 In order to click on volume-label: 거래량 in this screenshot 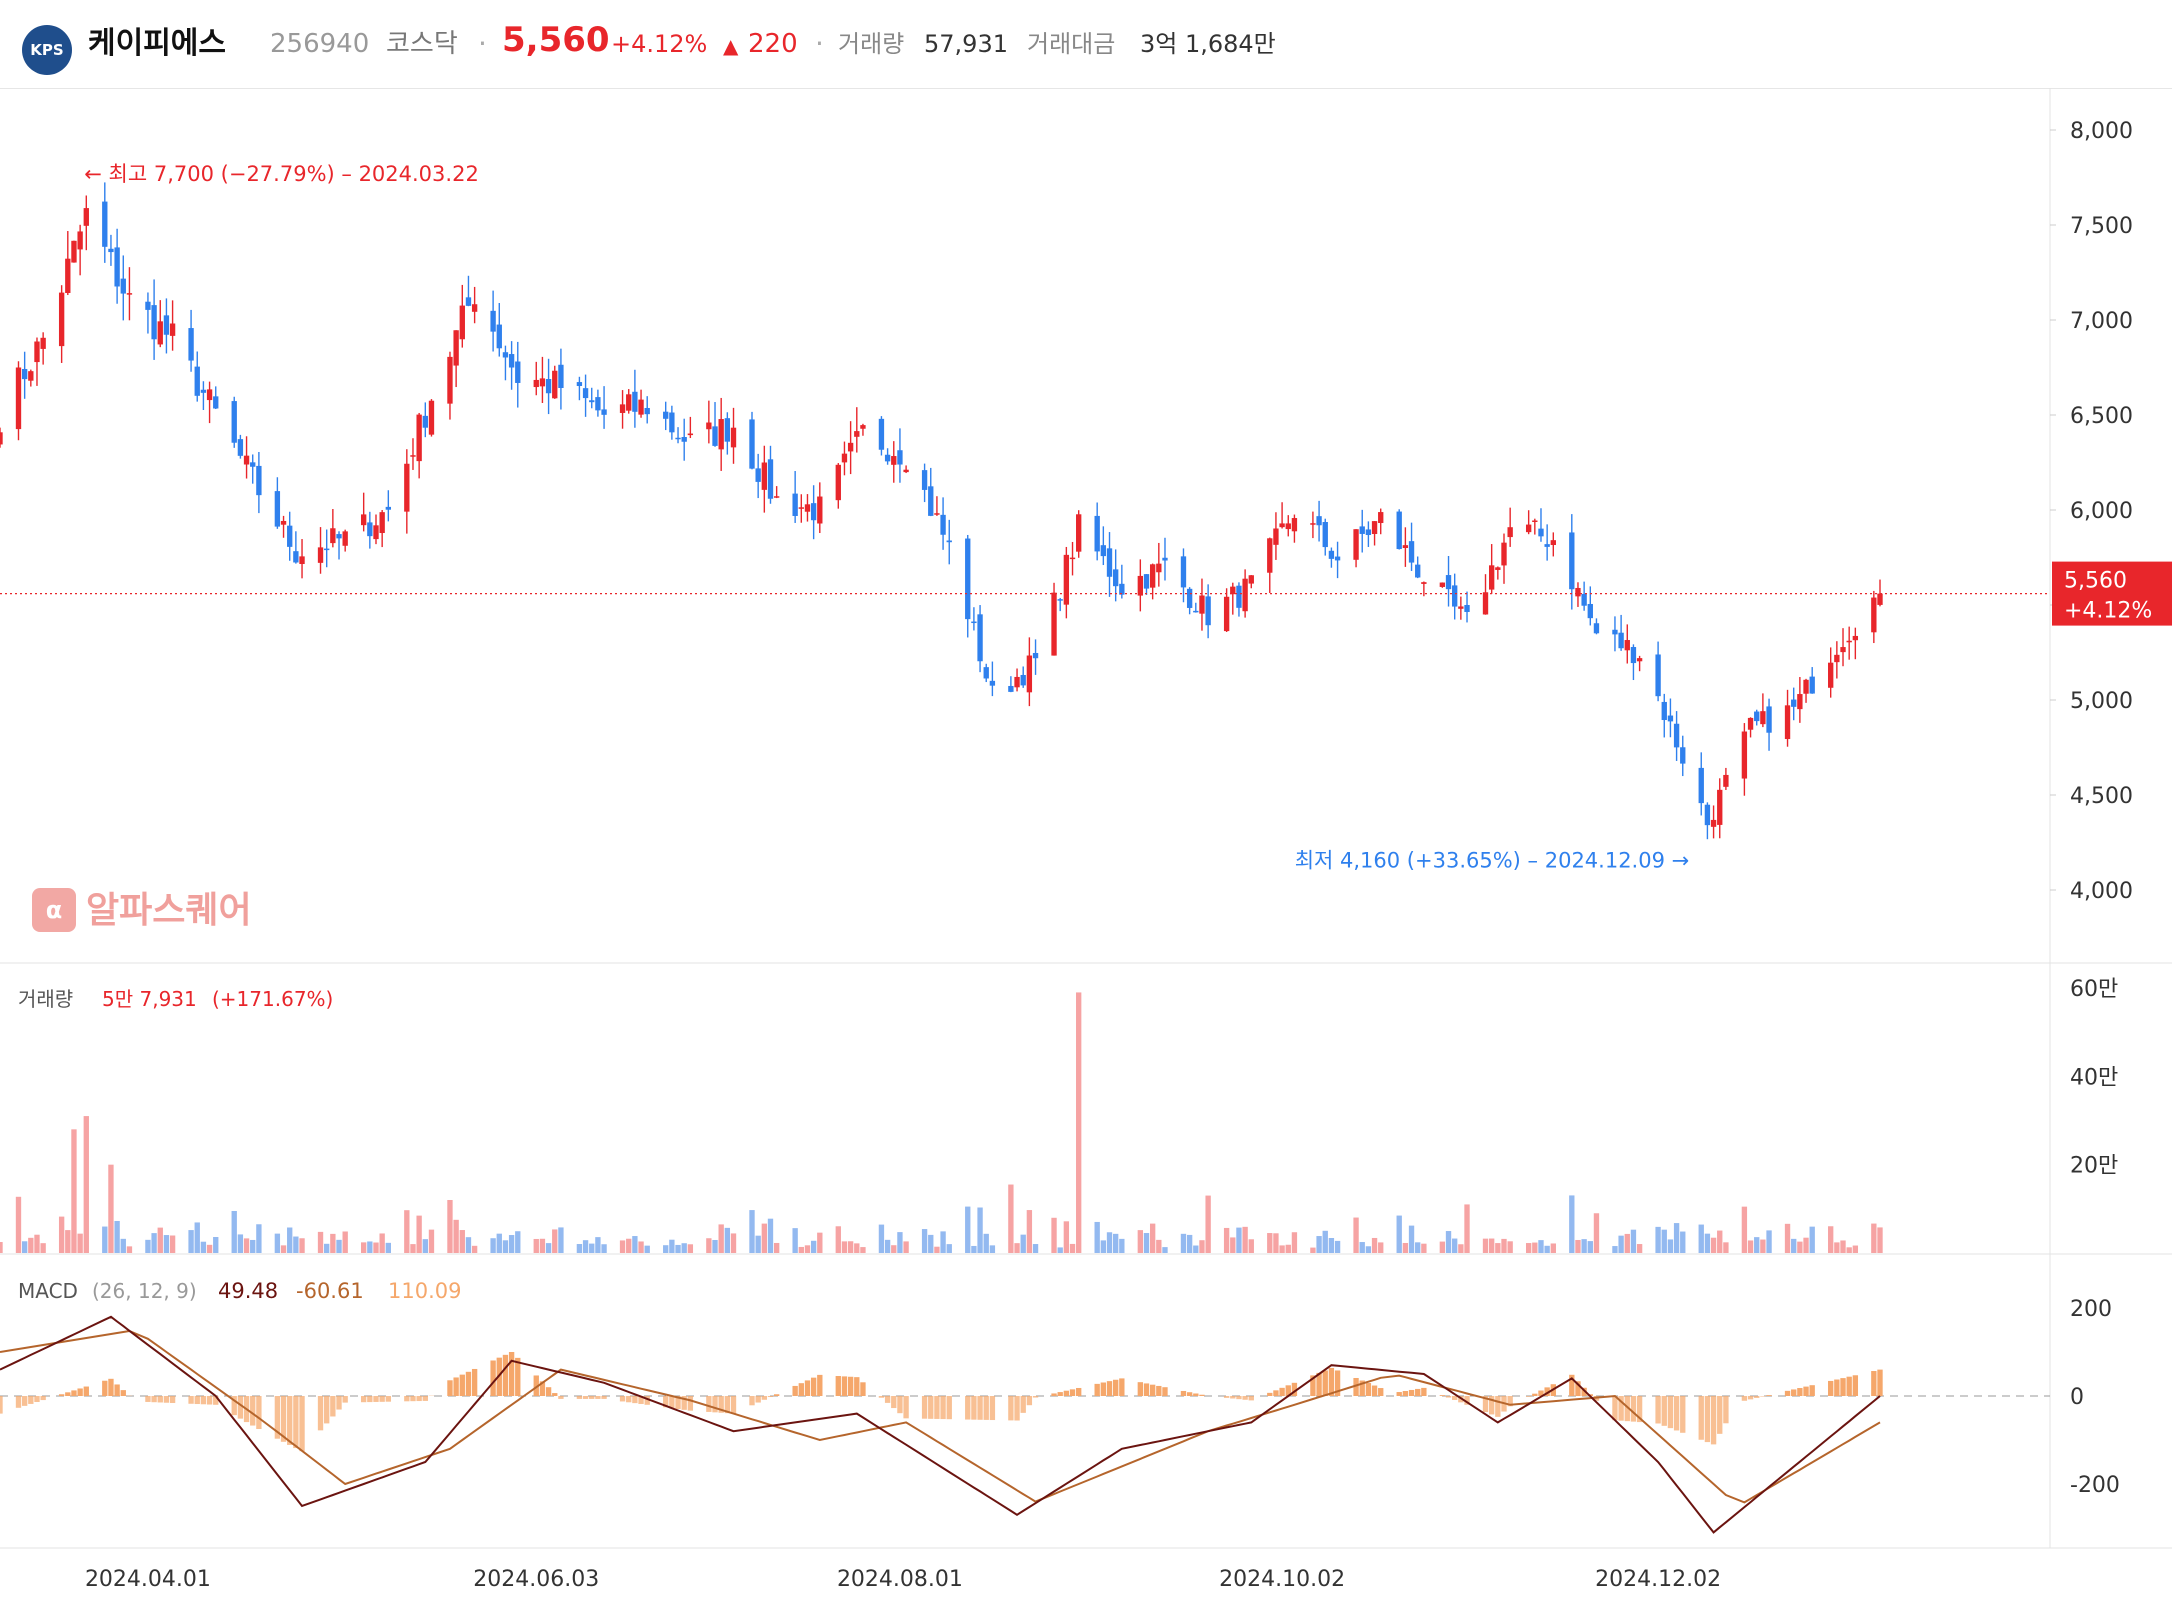, I will do `click(871, 44)`.